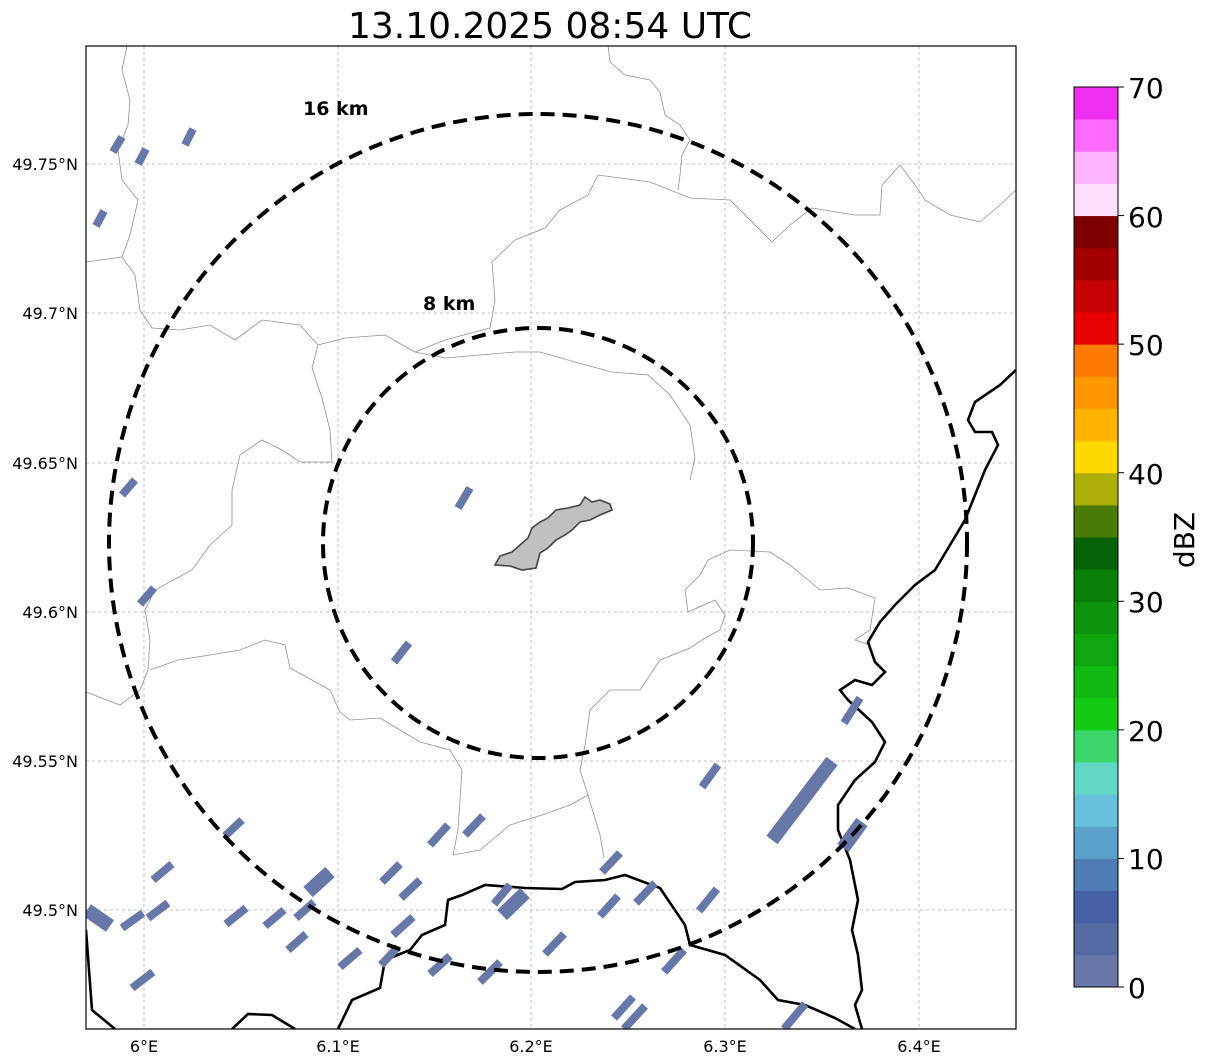 This screenshot has width=1207, height=1064. Describe the element at coordinates (45, 463) in the screenshot. I see `lat-tick-label: 49.65°N` at that location.